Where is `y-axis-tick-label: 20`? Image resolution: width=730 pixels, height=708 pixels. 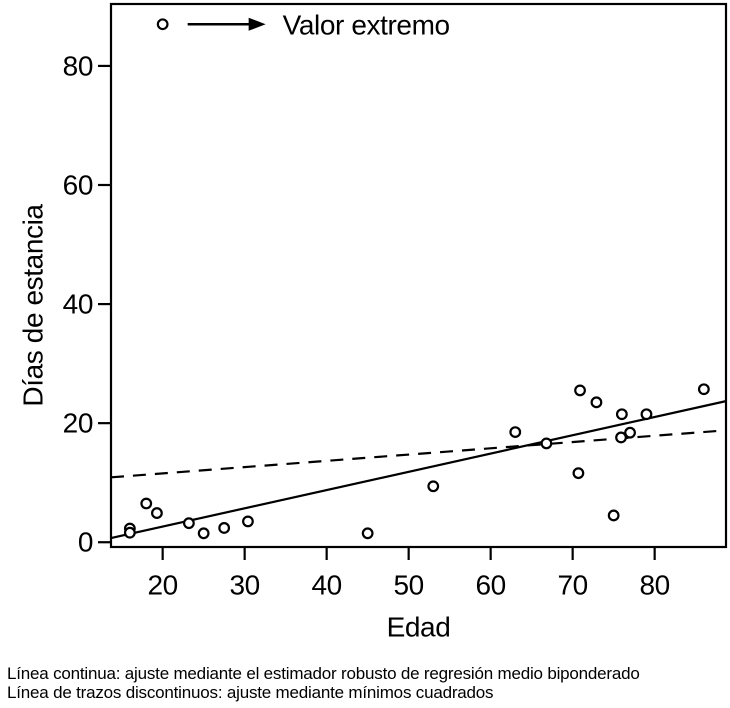 y-axis-tick-label: 20 is located at coordinates (78, 423).